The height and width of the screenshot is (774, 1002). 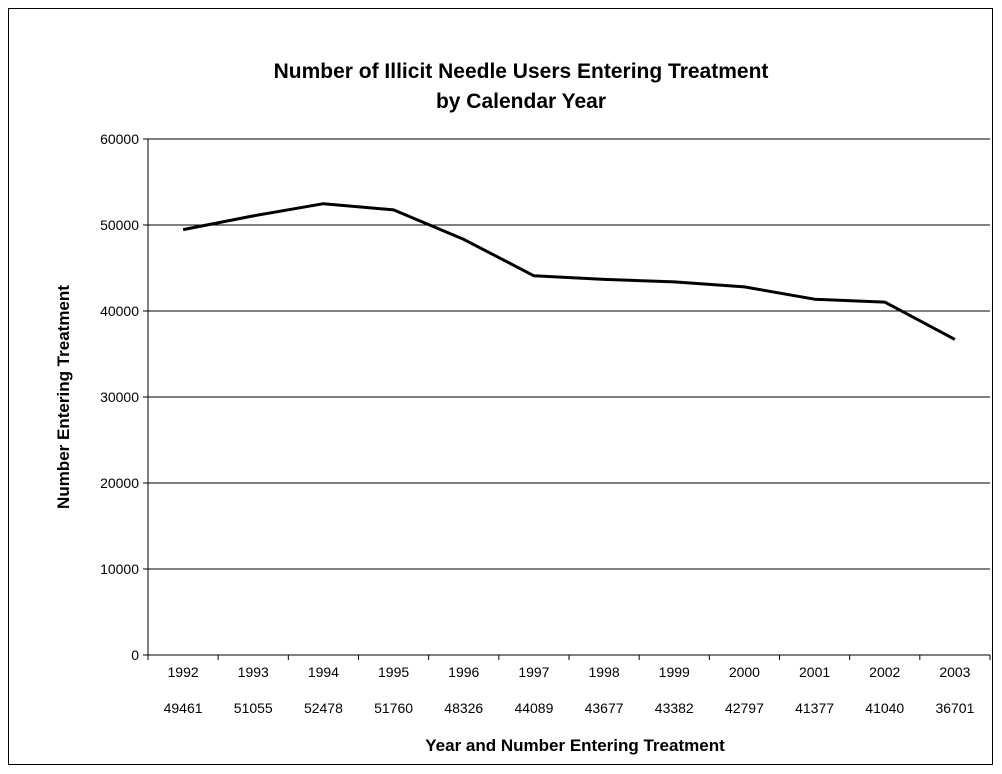 What do you see at coordinates (183, 672) in the screenshot?
I see `x-tick-label-1992: 1992` at bounding box center [183, 672].